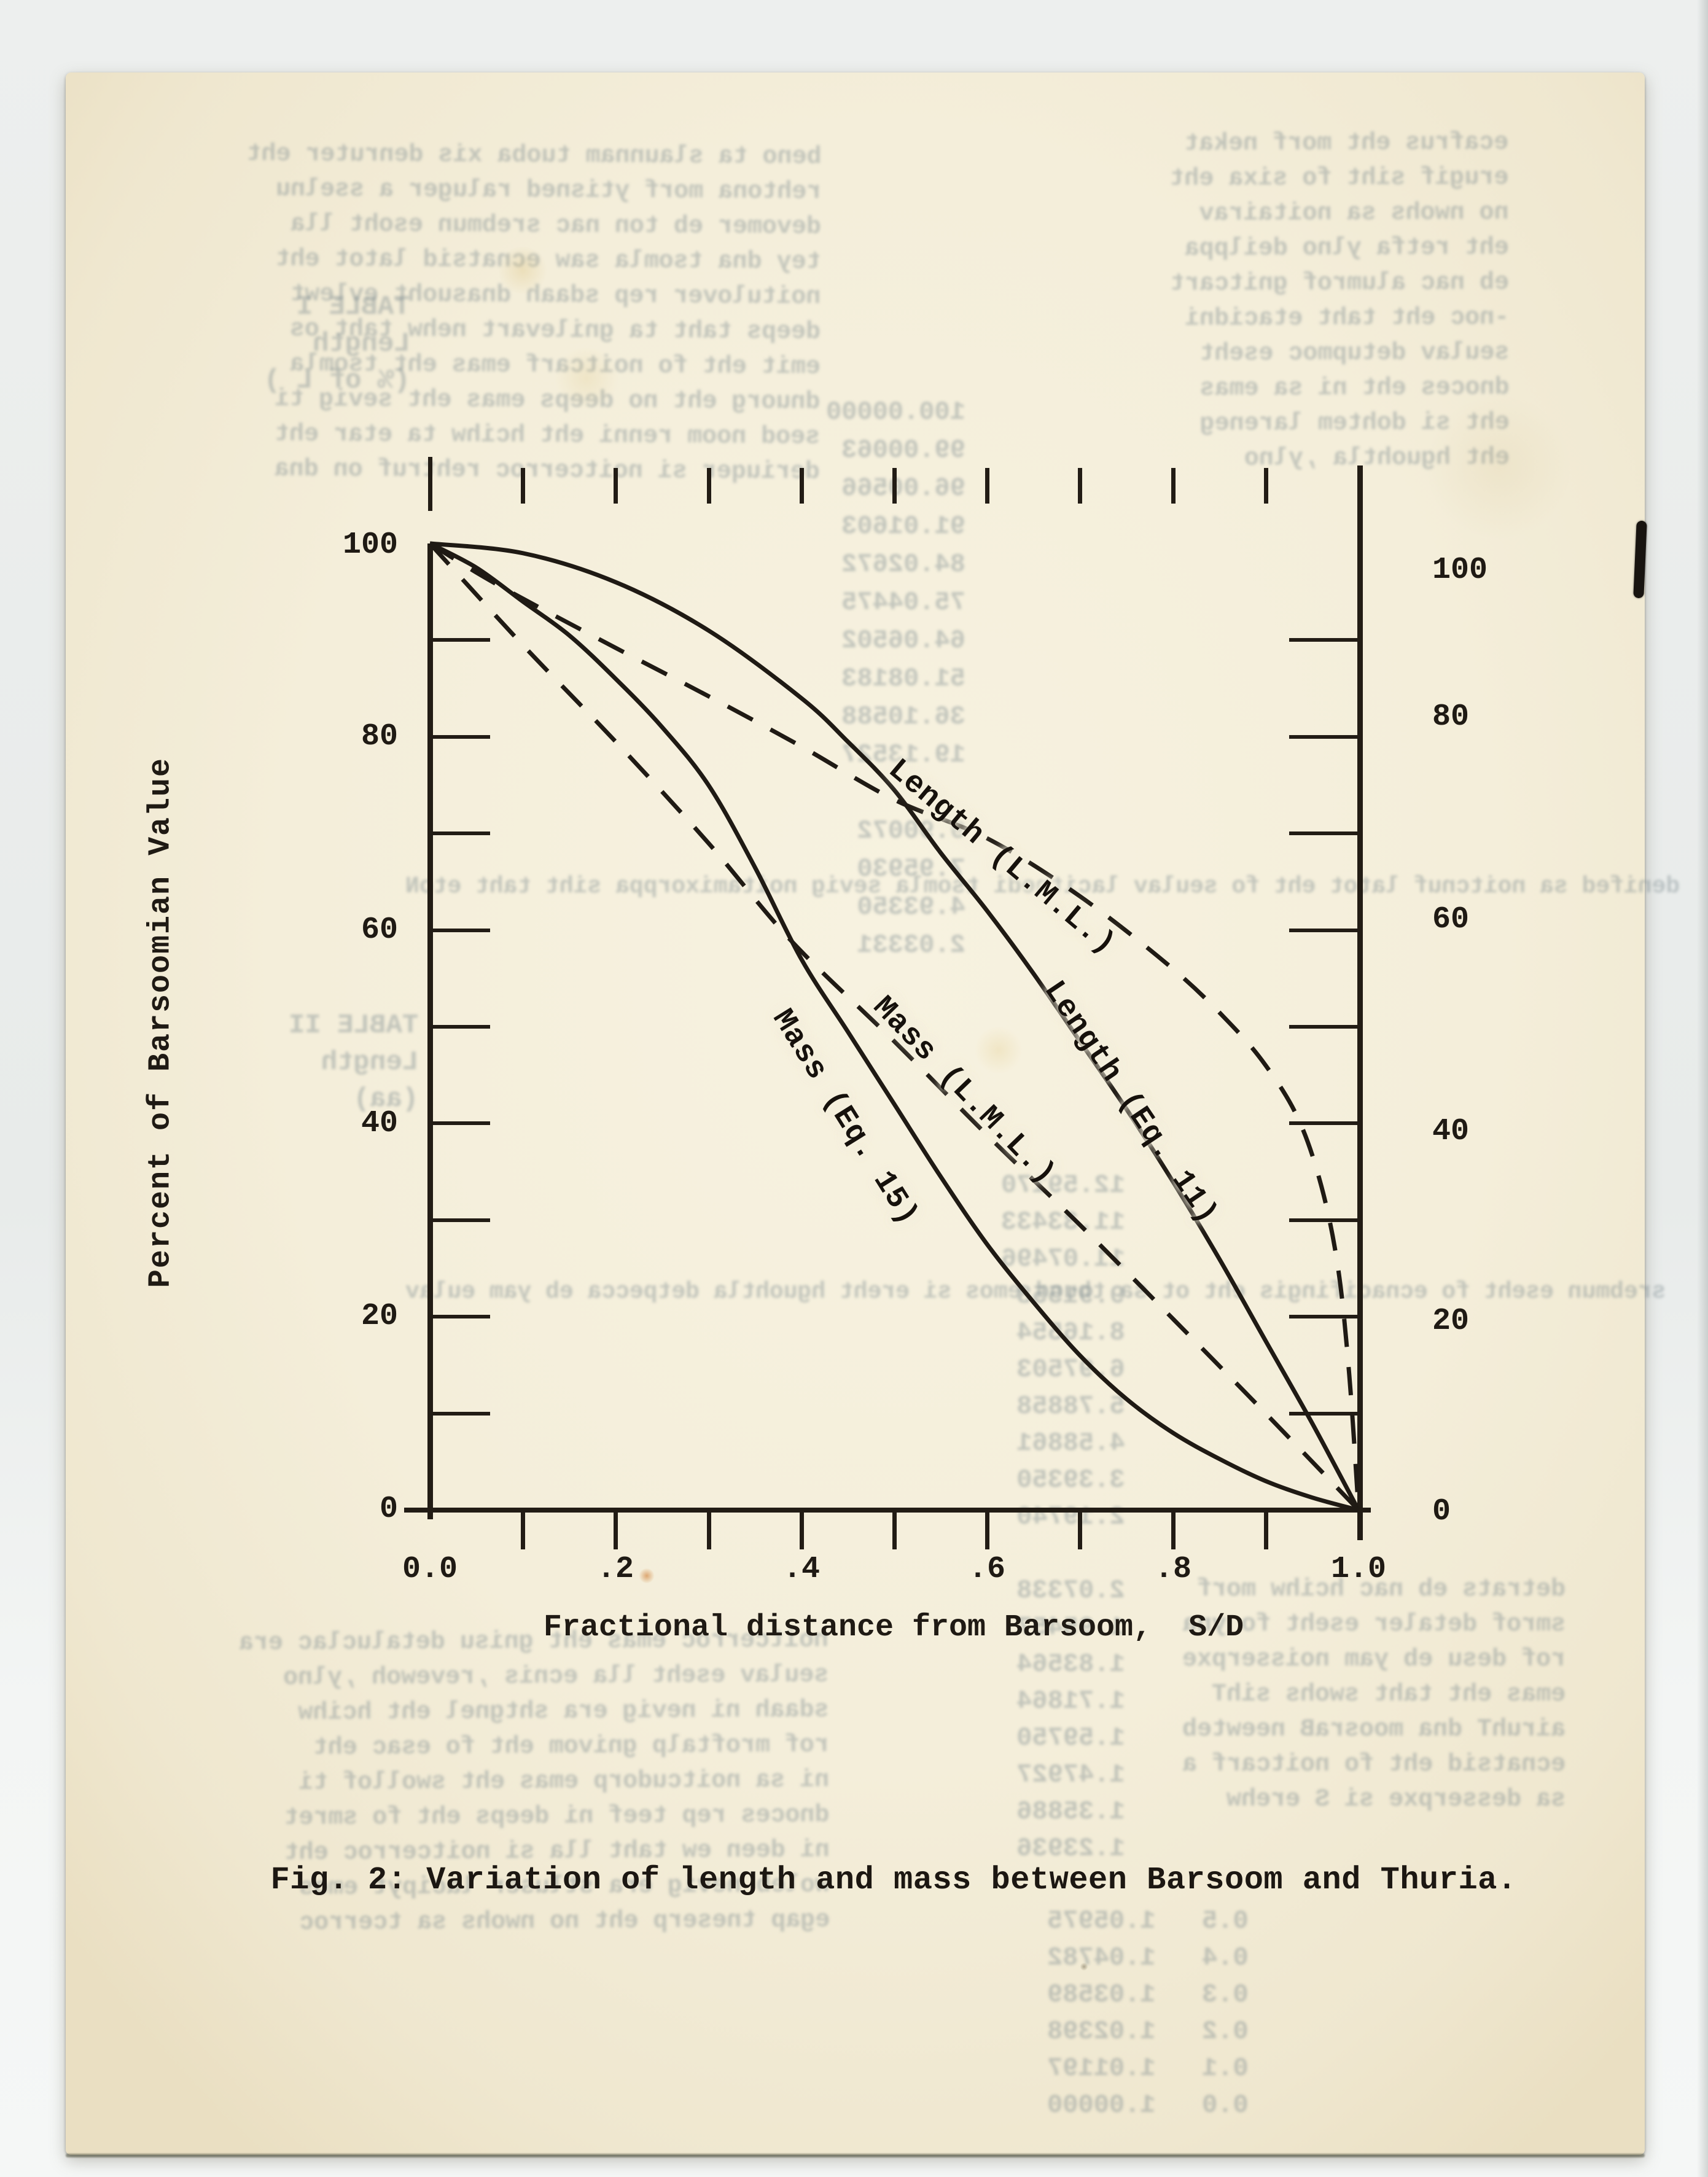 The width and height of the screenshot is (1708, 2177). Describe the element at coordinates (370, 545) in the screenshot. I see `y-tick-label-left: 100` at that location.